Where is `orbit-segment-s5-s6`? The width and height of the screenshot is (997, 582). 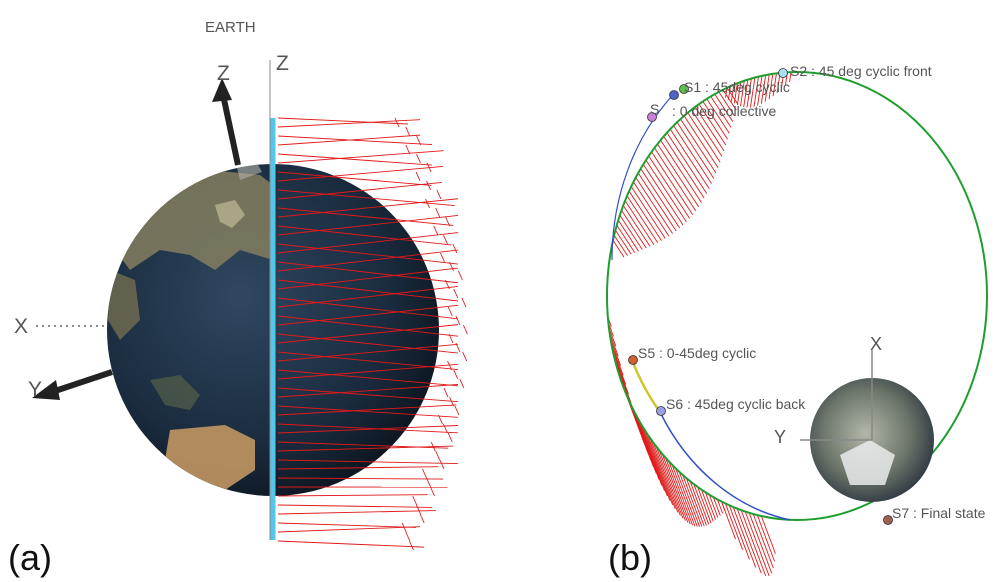 orbit-segment-s5-s6 is located at coordinates (646, 386).